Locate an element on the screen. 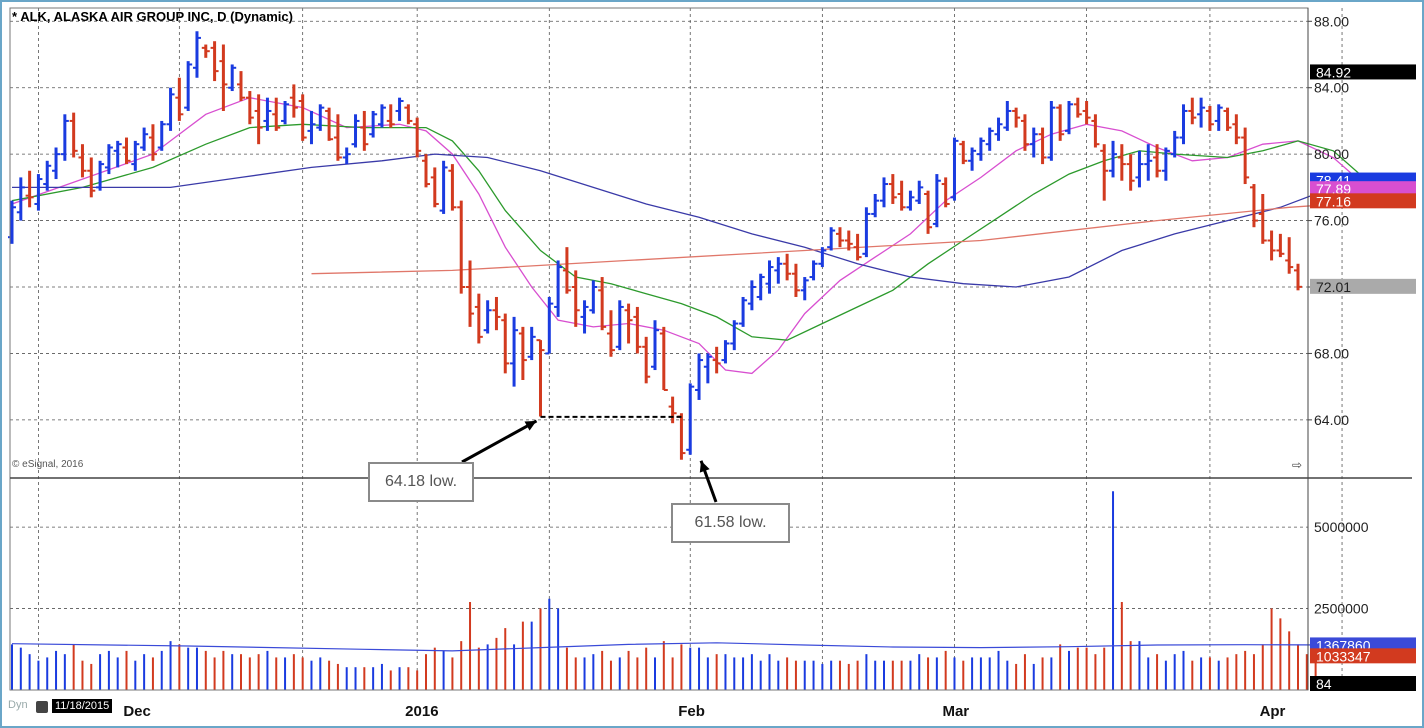 The width and height of the screenshot is (1424, 728). value-tag-label: 84.92 is located at coordinates (1333, 72).